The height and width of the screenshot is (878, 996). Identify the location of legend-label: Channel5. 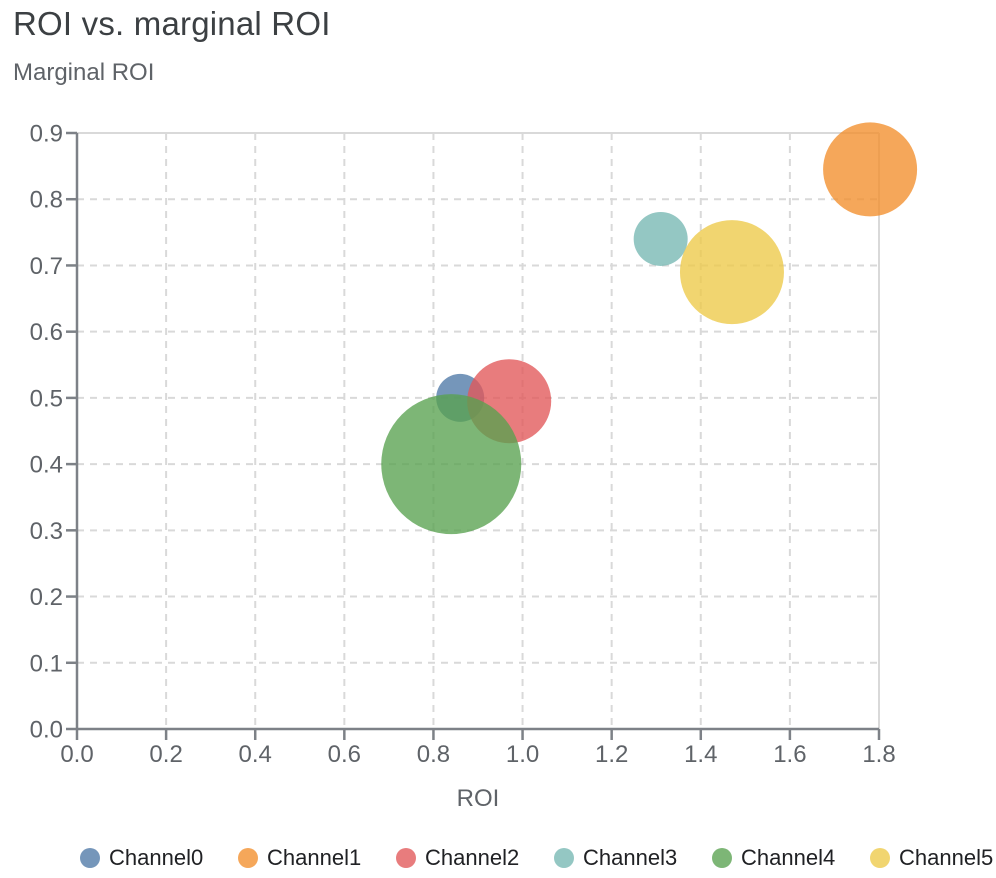
(946, 857).